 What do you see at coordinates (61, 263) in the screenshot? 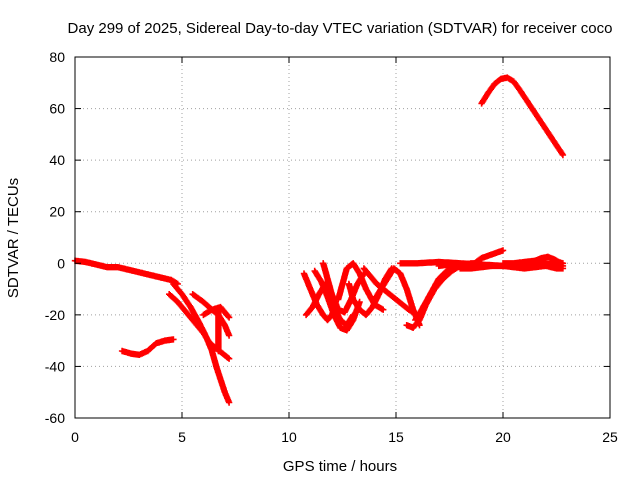
I see `y-tick-label: 0` at bounding box center [61, 263].